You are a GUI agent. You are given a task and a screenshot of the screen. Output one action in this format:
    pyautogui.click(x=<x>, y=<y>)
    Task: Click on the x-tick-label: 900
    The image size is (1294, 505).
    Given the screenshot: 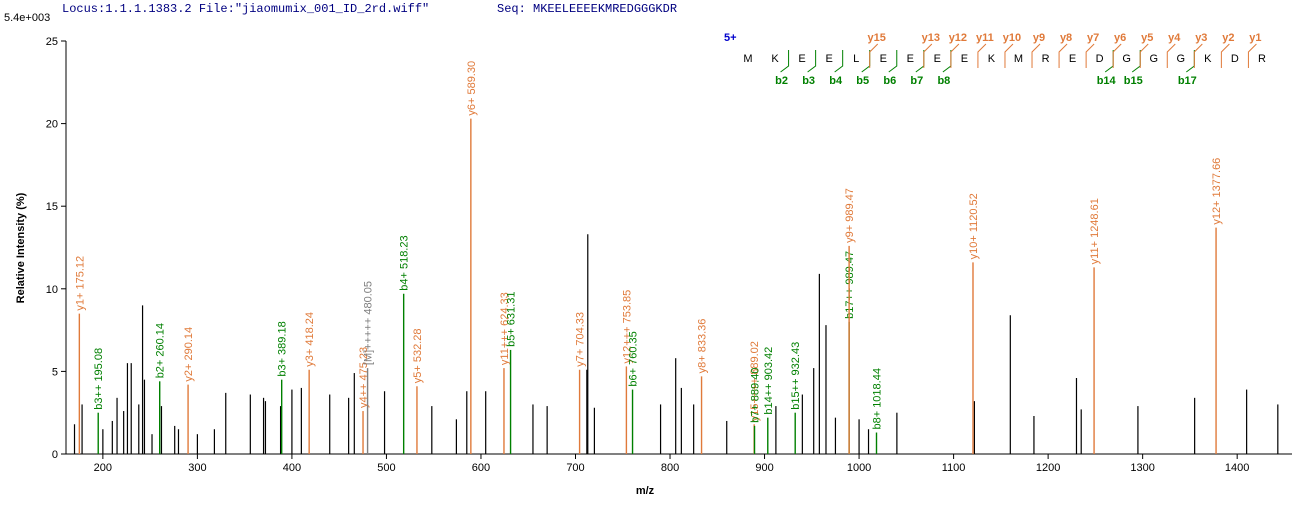 What is the action you would take?
    pyautogui.click(x=764, y=468)
    